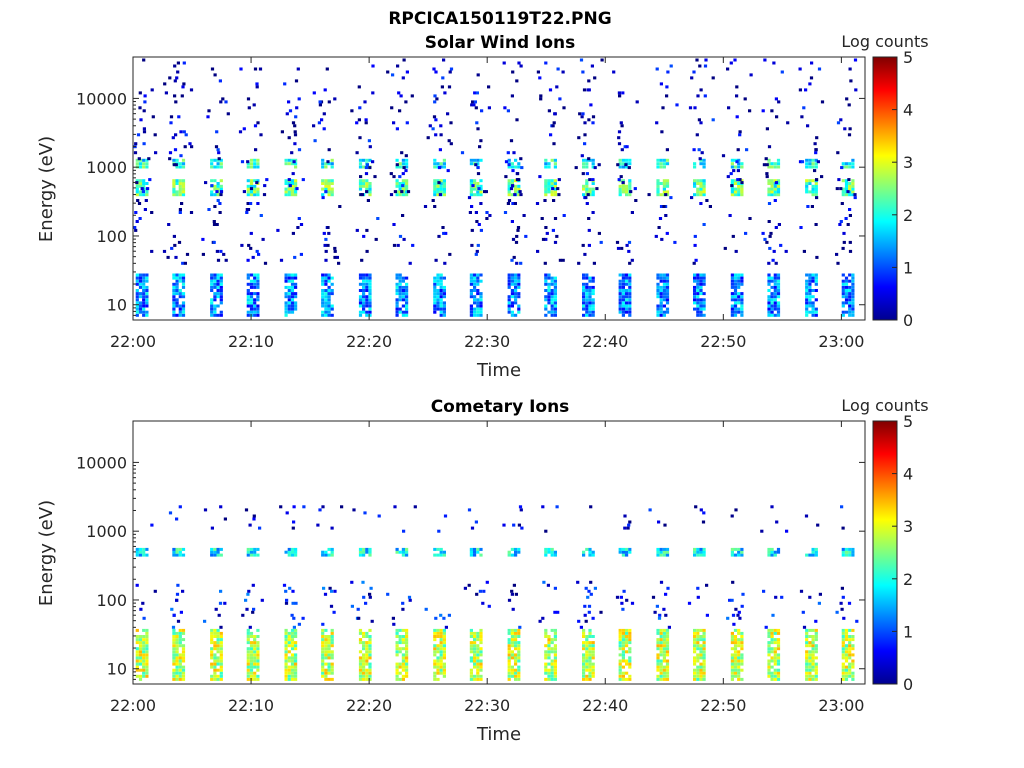 This screenshot has height=768, width=1024. What do you see at coordinates (908, 421) in the screenshot?
I see `colorbar-tick-label: 5` at bounding box center [908, 421].